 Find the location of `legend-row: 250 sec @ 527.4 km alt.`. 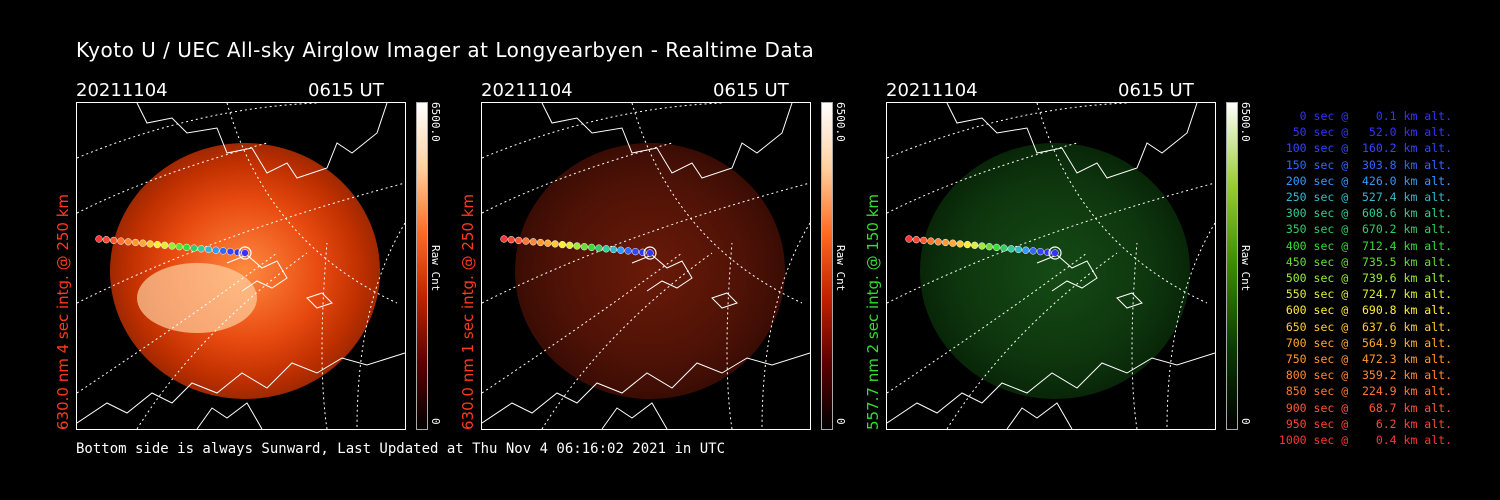

legend-row: 250 sec @ 527.4 km alt. is located at coordinates (1365, 197).